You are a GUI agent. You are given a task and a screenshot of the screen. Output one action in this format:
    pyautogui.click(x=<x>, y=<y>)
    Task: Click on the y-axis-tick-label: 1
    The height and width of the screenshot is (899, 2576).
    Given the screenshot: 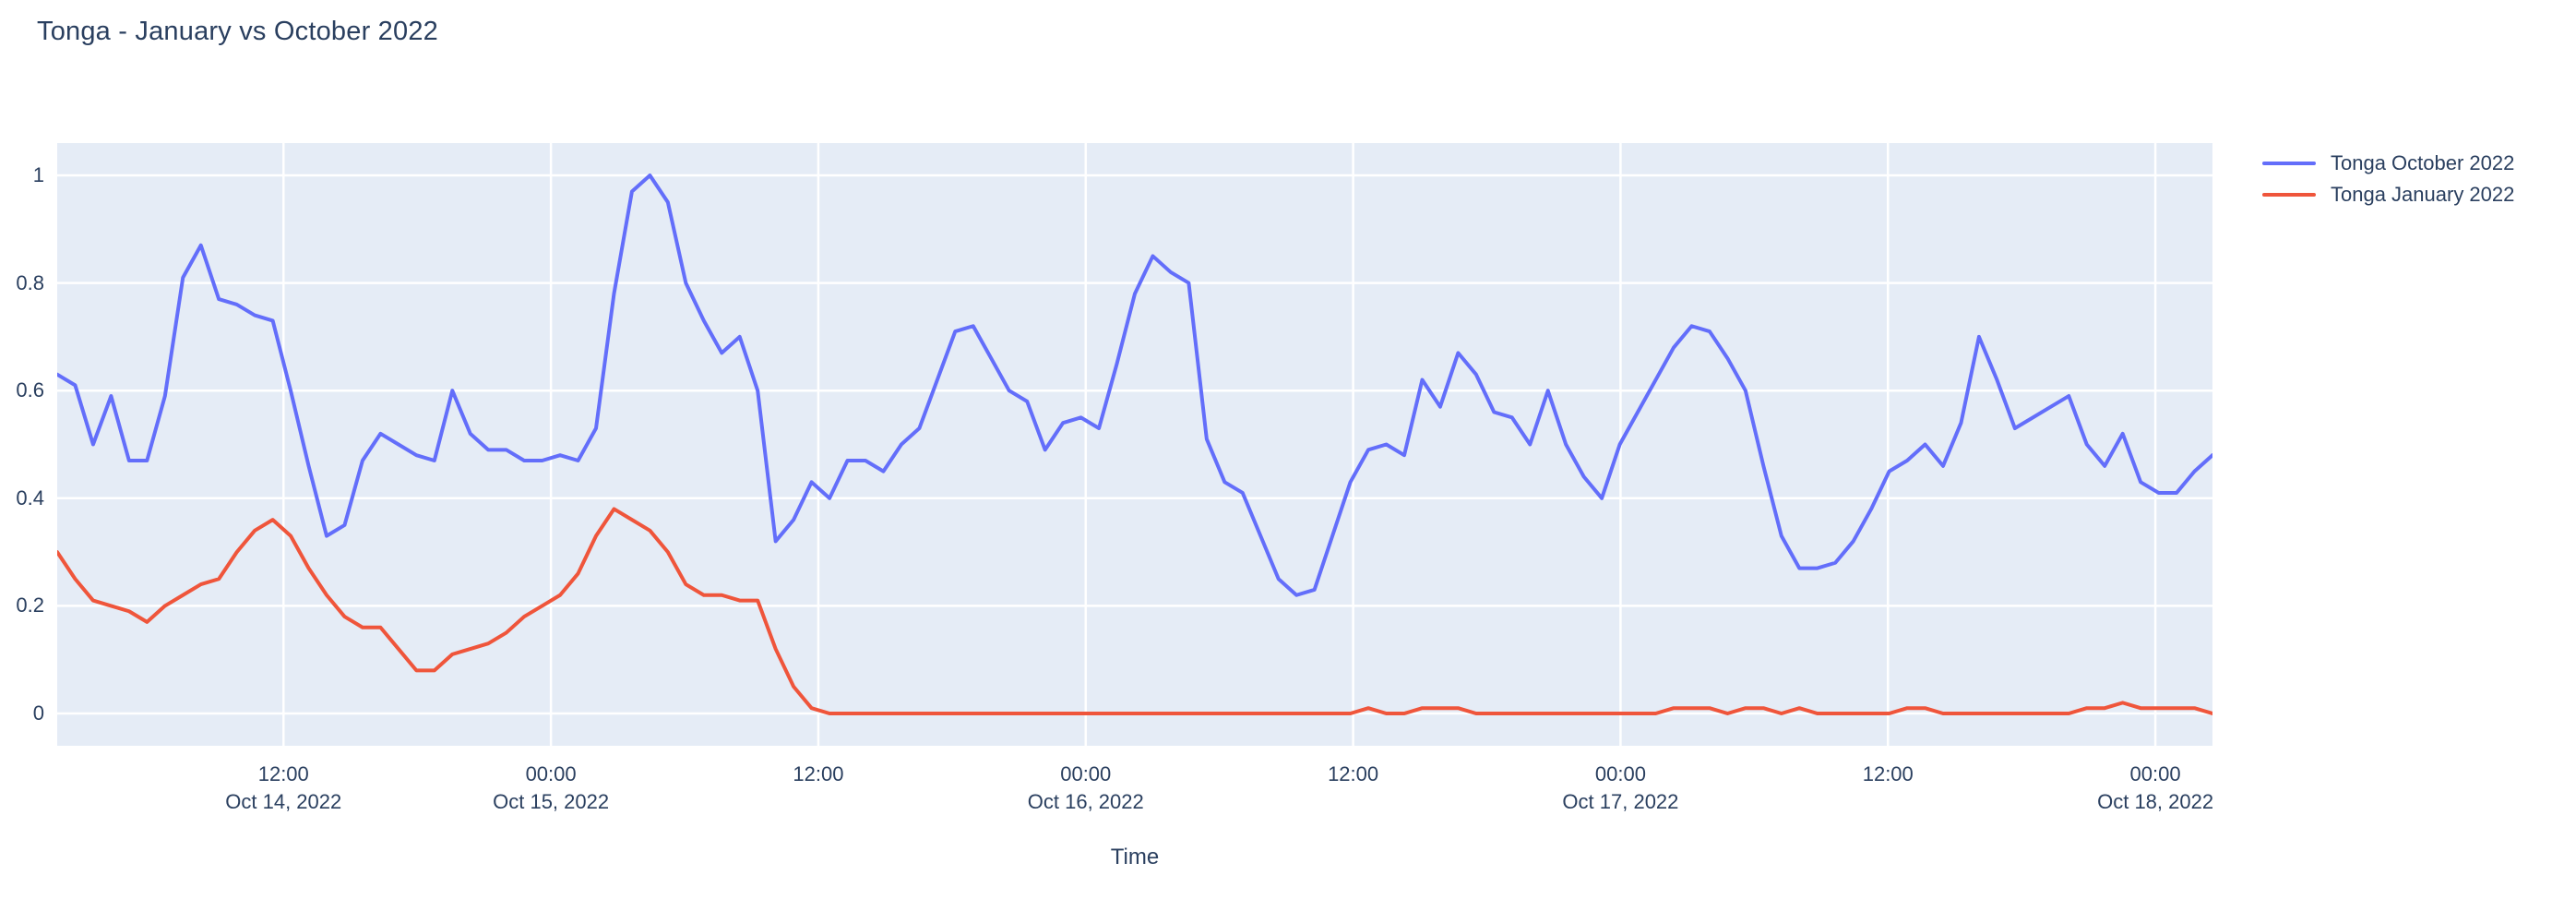 What is the action you would take?
    pyautogui.click(x=38, y=174)
    